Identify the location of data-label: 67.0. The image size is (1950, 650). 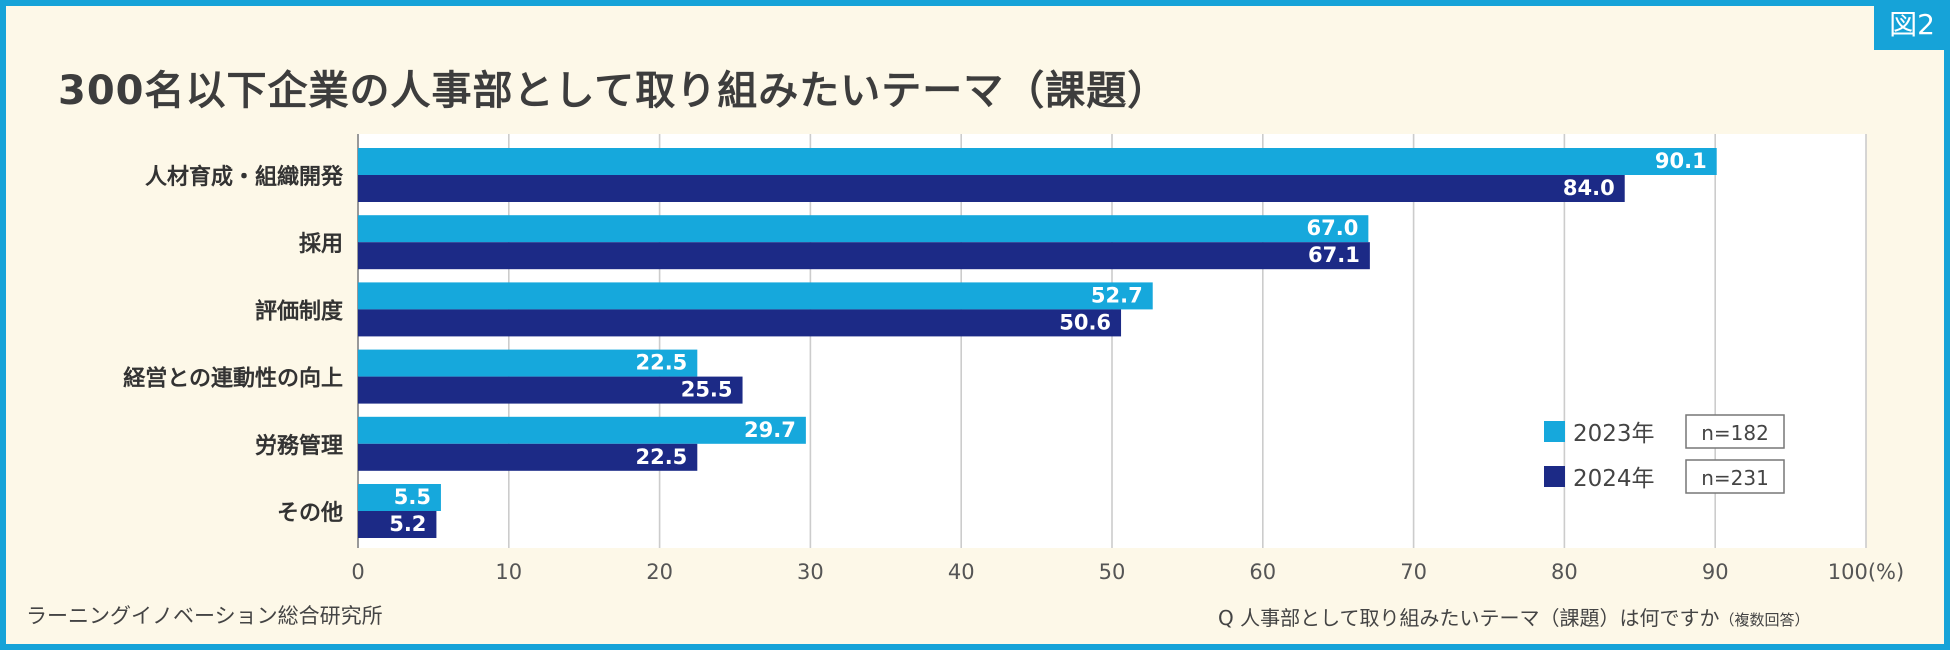
(1333, 228).